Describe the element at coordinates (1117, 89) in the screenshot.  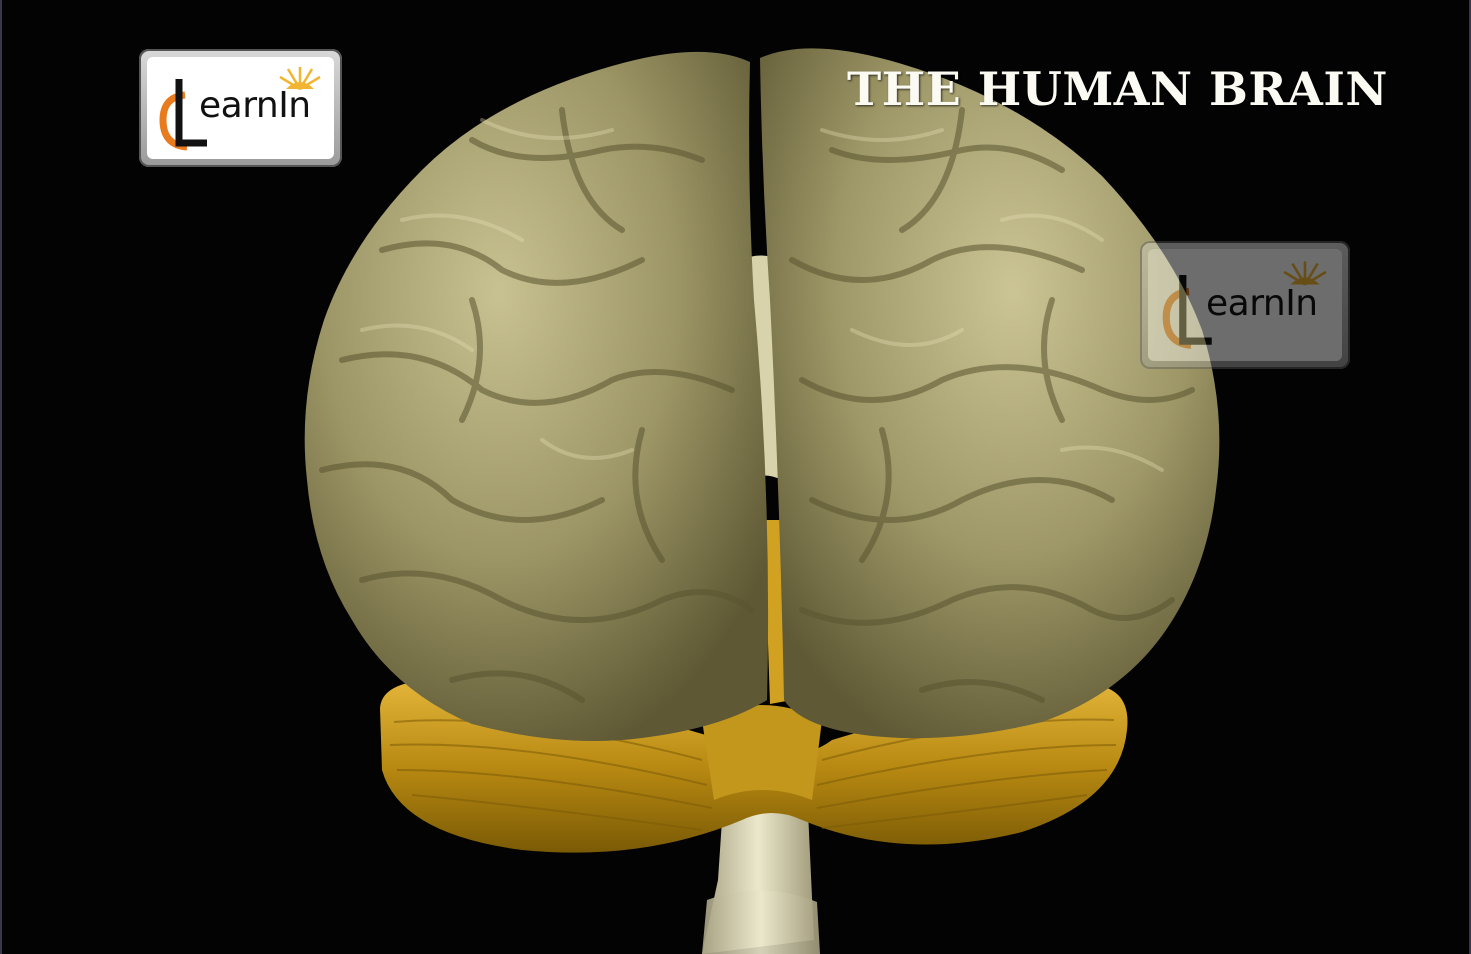
I see `video-title: THE HUMAN BRAIN` at that location.